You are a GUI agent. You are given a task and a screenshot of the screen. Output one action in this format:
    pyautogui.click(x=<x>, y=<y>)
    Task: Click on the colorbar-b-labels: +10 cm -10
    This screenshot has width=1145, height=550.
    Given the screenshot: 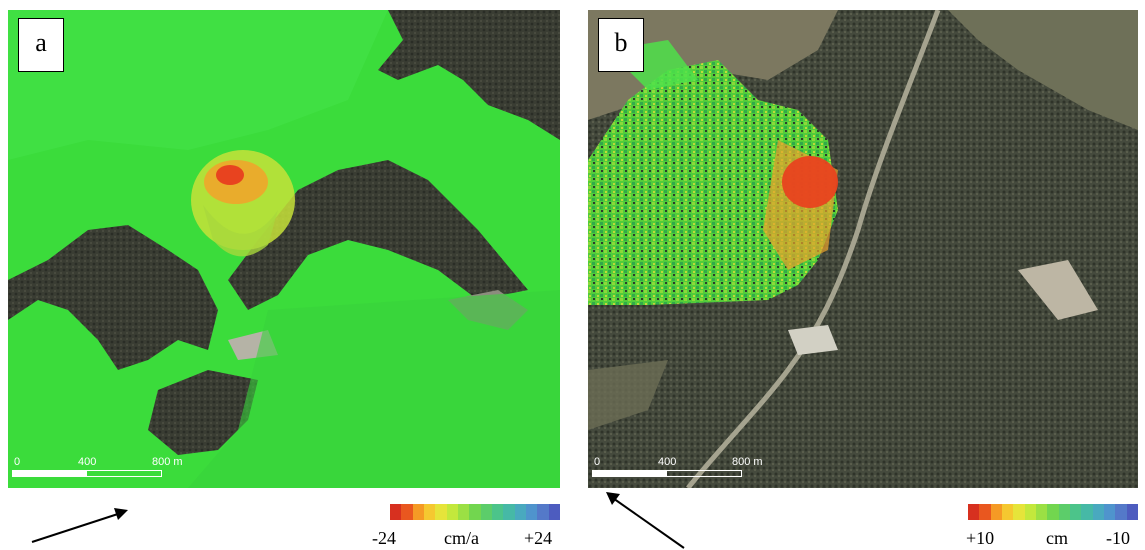 What is the action you would take?
    pyautogui.click(x=1055, y=538)
    